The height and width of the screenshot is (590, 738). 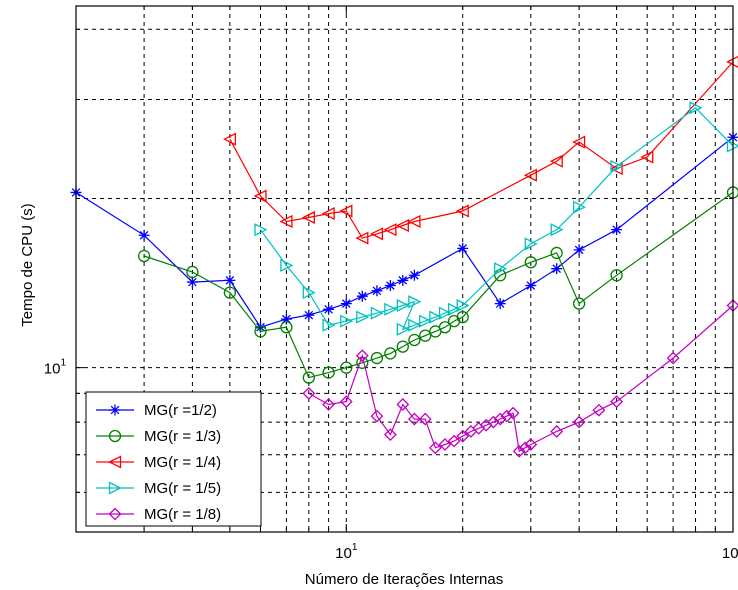 I want to click on legend-entry: MG(r =1/2), so click(x=156, y=410).